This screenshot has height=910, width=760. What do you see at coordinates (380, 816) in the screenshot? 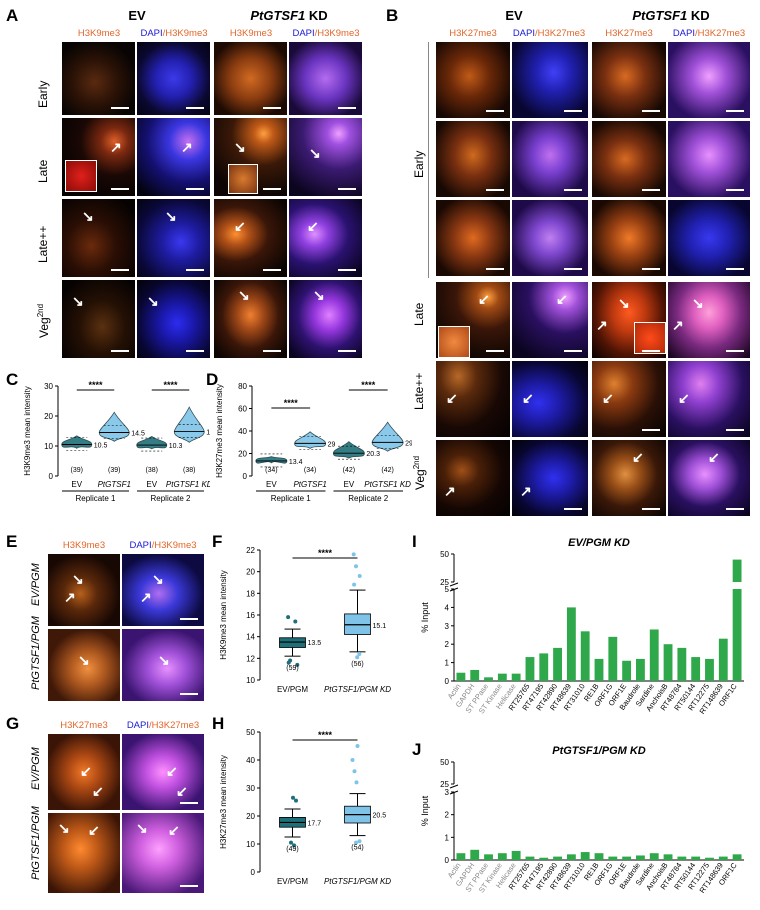
I see `median-label: 20.5` at bounding box center [380, 816].